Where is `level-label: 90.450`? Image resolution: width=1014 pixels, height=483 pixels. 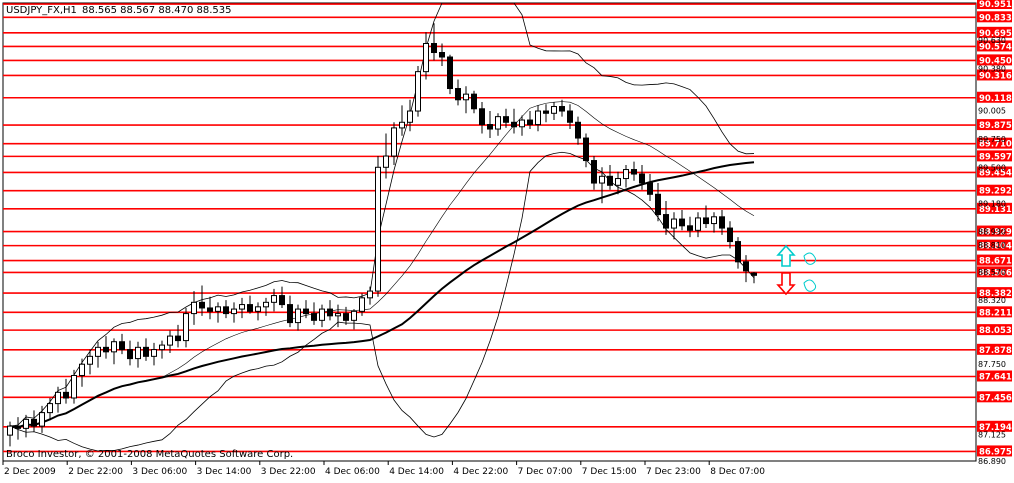
level-label: 90.450 is located at coordinates (995, 61).